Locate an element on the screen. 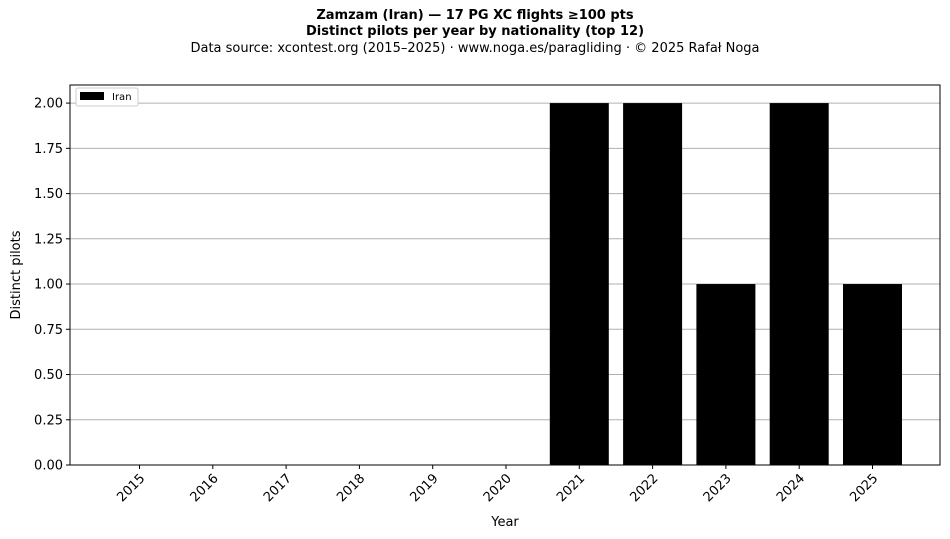  bar-2021 is located at coordinates (579, 284).